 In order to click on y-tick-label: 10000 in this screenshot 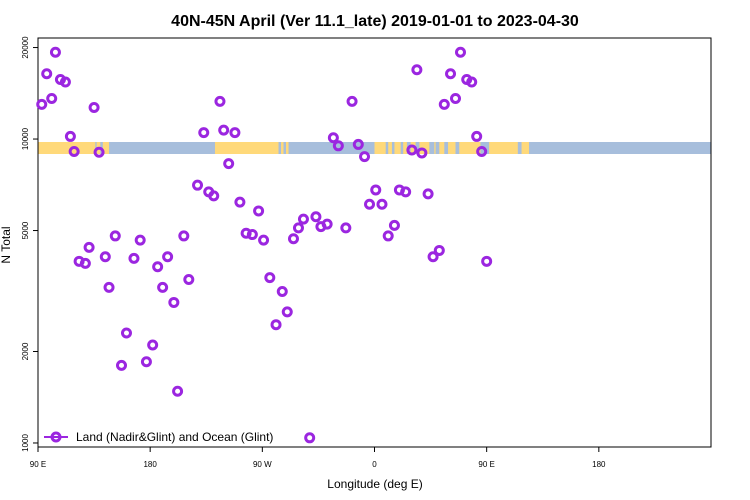, I will do `click(25, 138)`.